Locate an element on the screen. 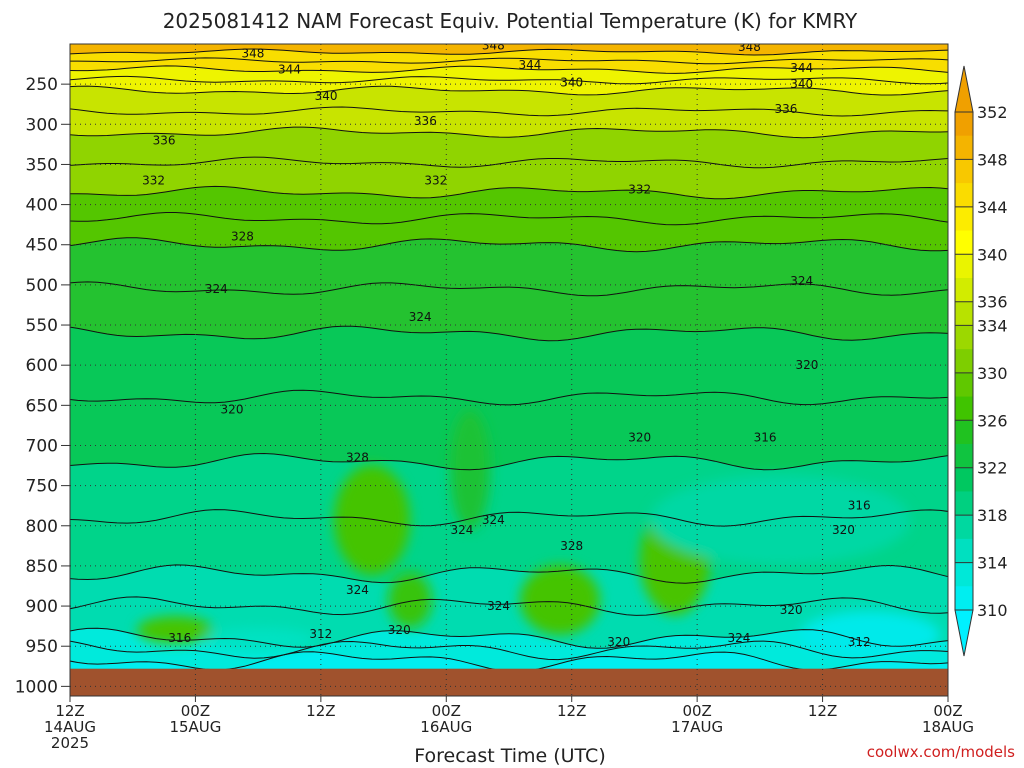  colorbar-label: 310 is located at coordinates (992, 610).